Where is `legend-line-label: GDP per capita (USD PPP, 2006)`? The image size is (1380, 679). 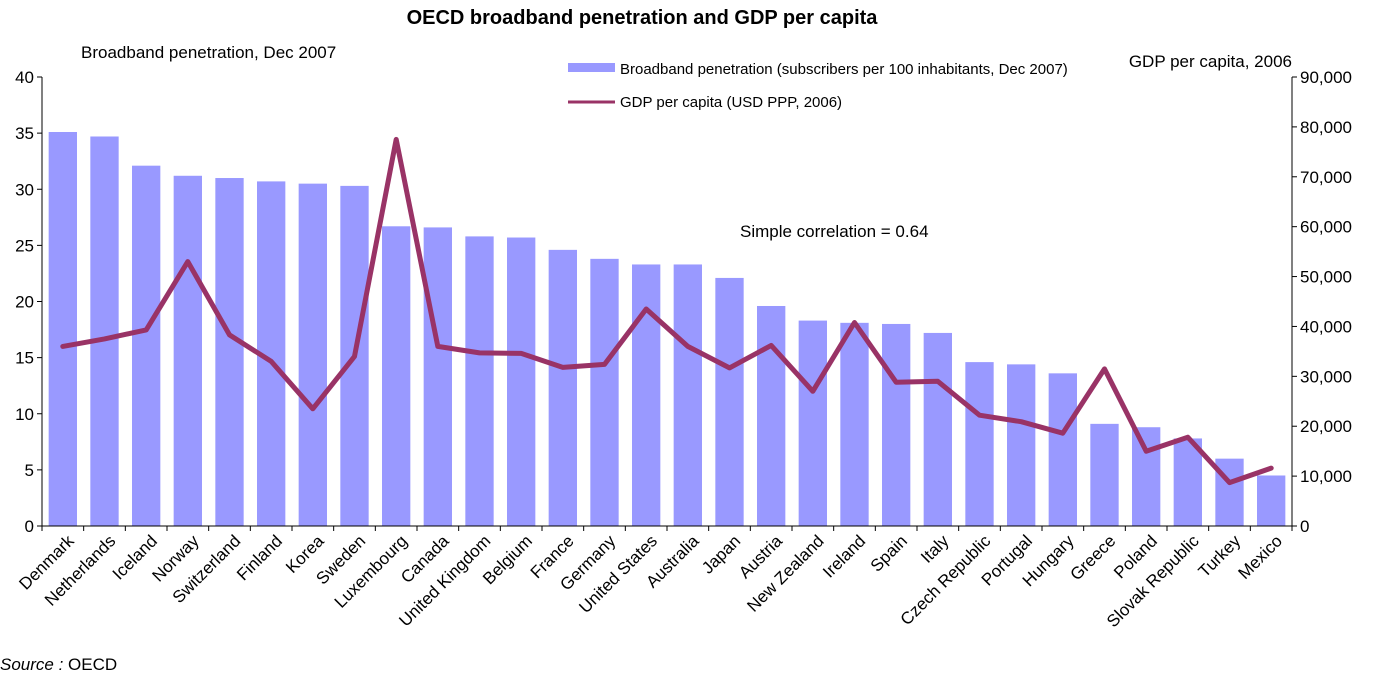
legend-line-label: GDP per capita (USD PPP, 2006) is located at coordinates (731, 102).